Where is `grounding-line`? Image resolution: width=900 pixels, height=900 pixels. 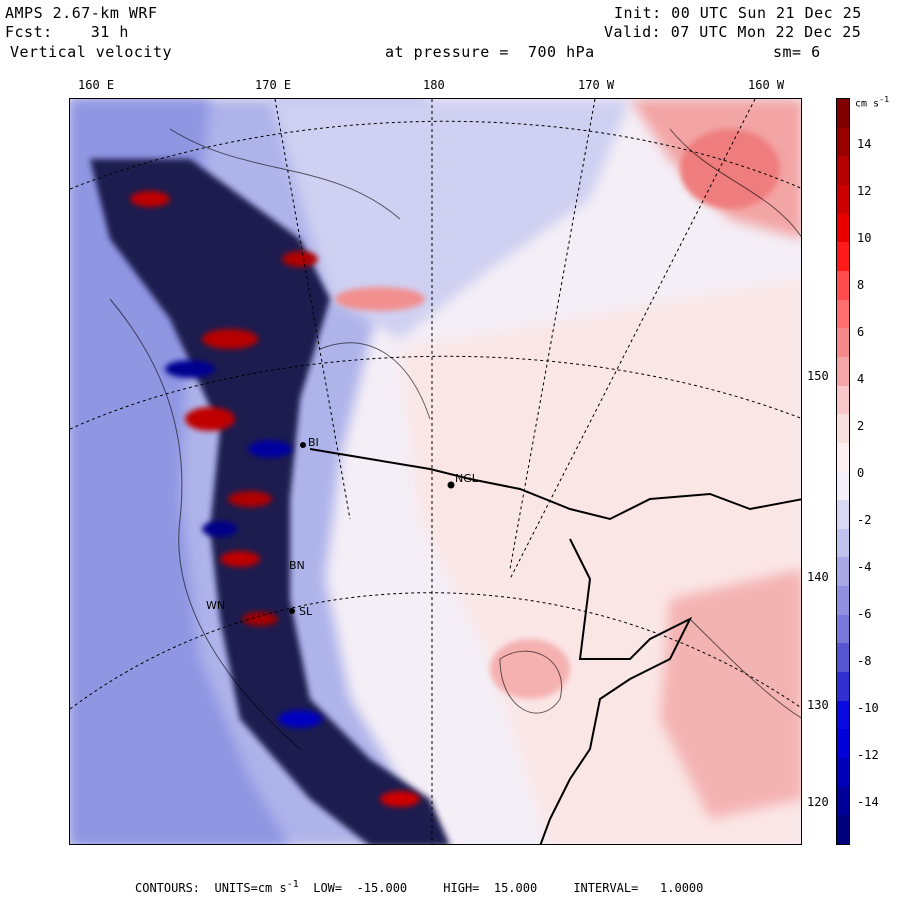 grounding-line is located at coordinates (616, 691).